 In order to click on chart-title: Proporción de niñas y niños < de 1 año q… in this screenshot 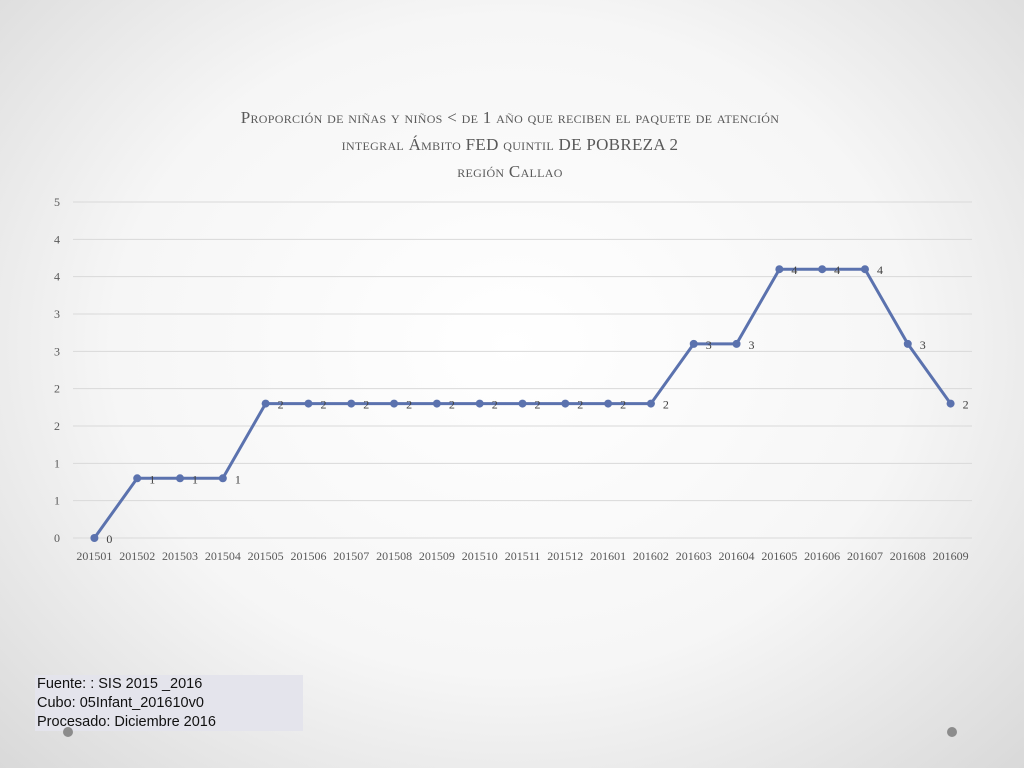, I will do `click(510, 144)`.